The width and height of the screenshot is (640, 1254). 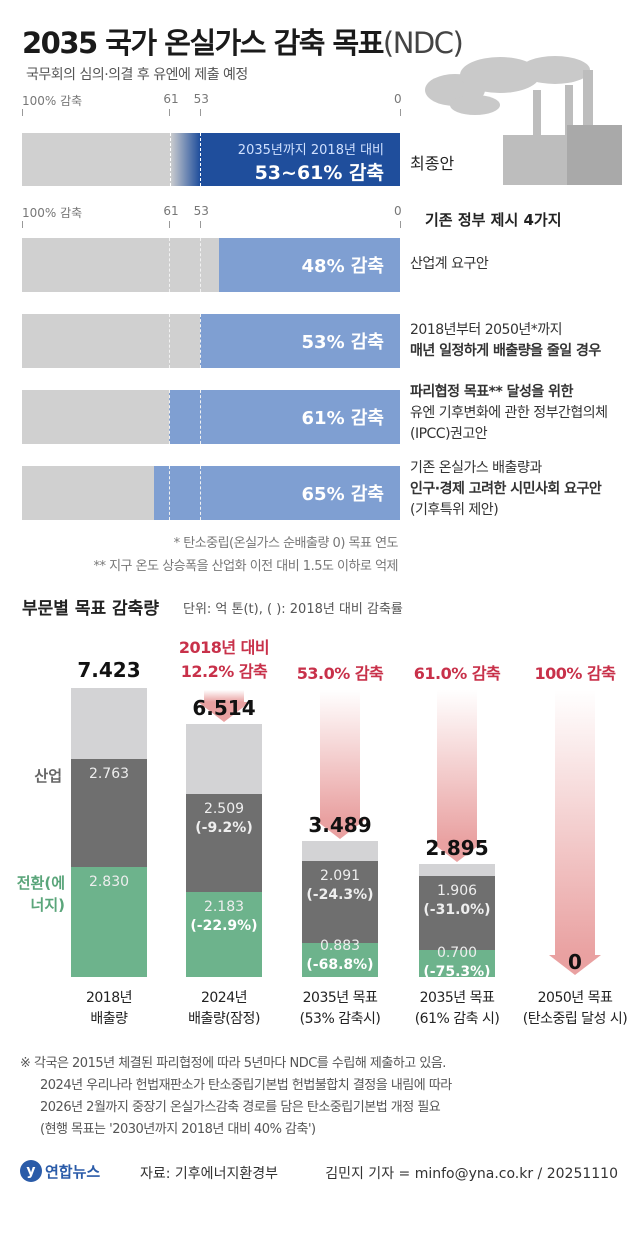 I want to click on option-description-line: 매년 일정하게 배출량을 줄일 경우, so click(x=505, y=351).